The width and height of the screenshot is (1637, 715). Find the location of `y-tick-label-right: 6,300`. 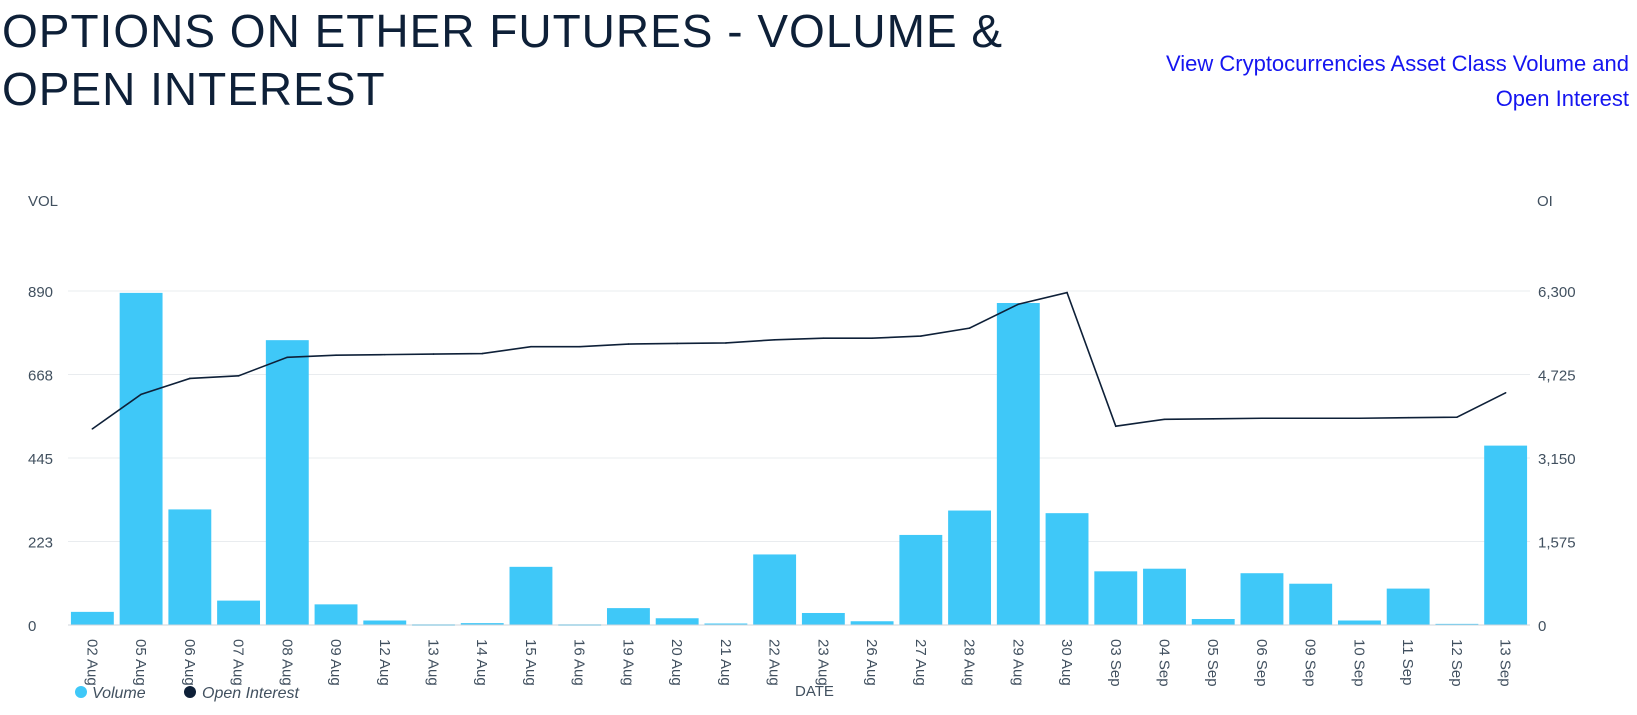

y-tick-label-right: 6,300 is located at coordinates (1557, 292).